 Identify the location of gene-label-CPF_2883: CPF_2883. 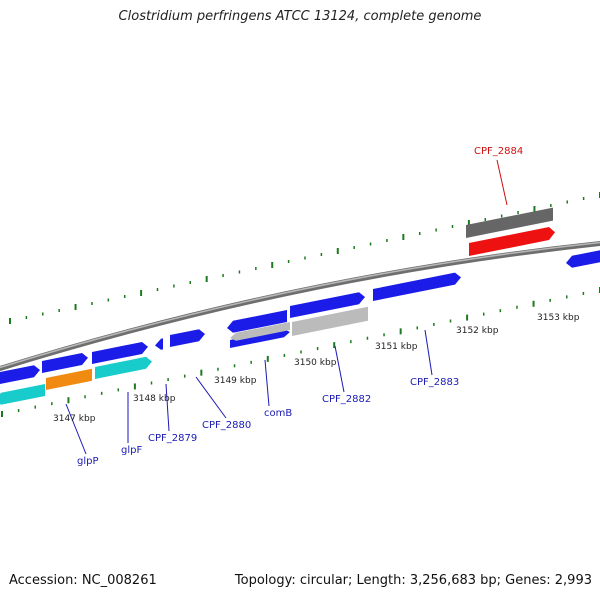
(434, 382).